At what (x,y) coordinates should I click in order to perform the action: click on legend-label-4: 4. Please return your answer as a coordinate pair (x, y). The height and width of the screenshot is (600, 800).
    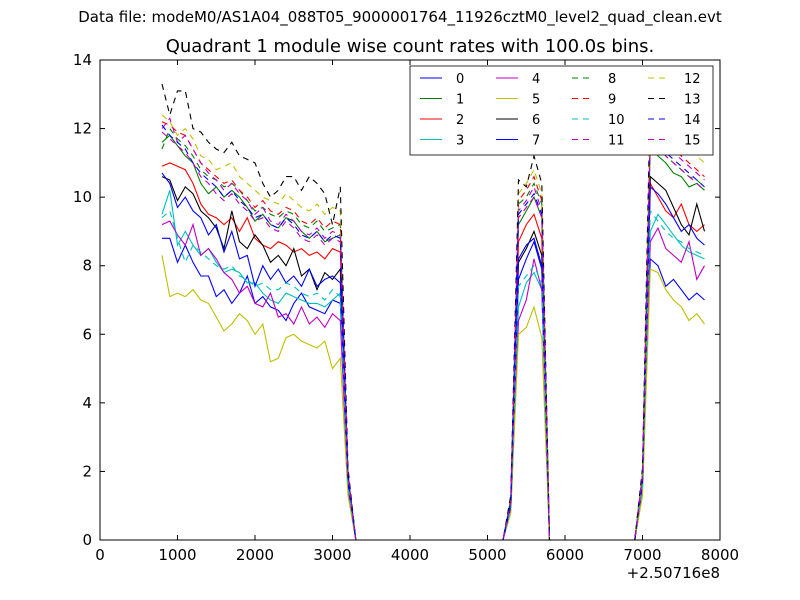
    Looking at the image, I should click on (536, 79).